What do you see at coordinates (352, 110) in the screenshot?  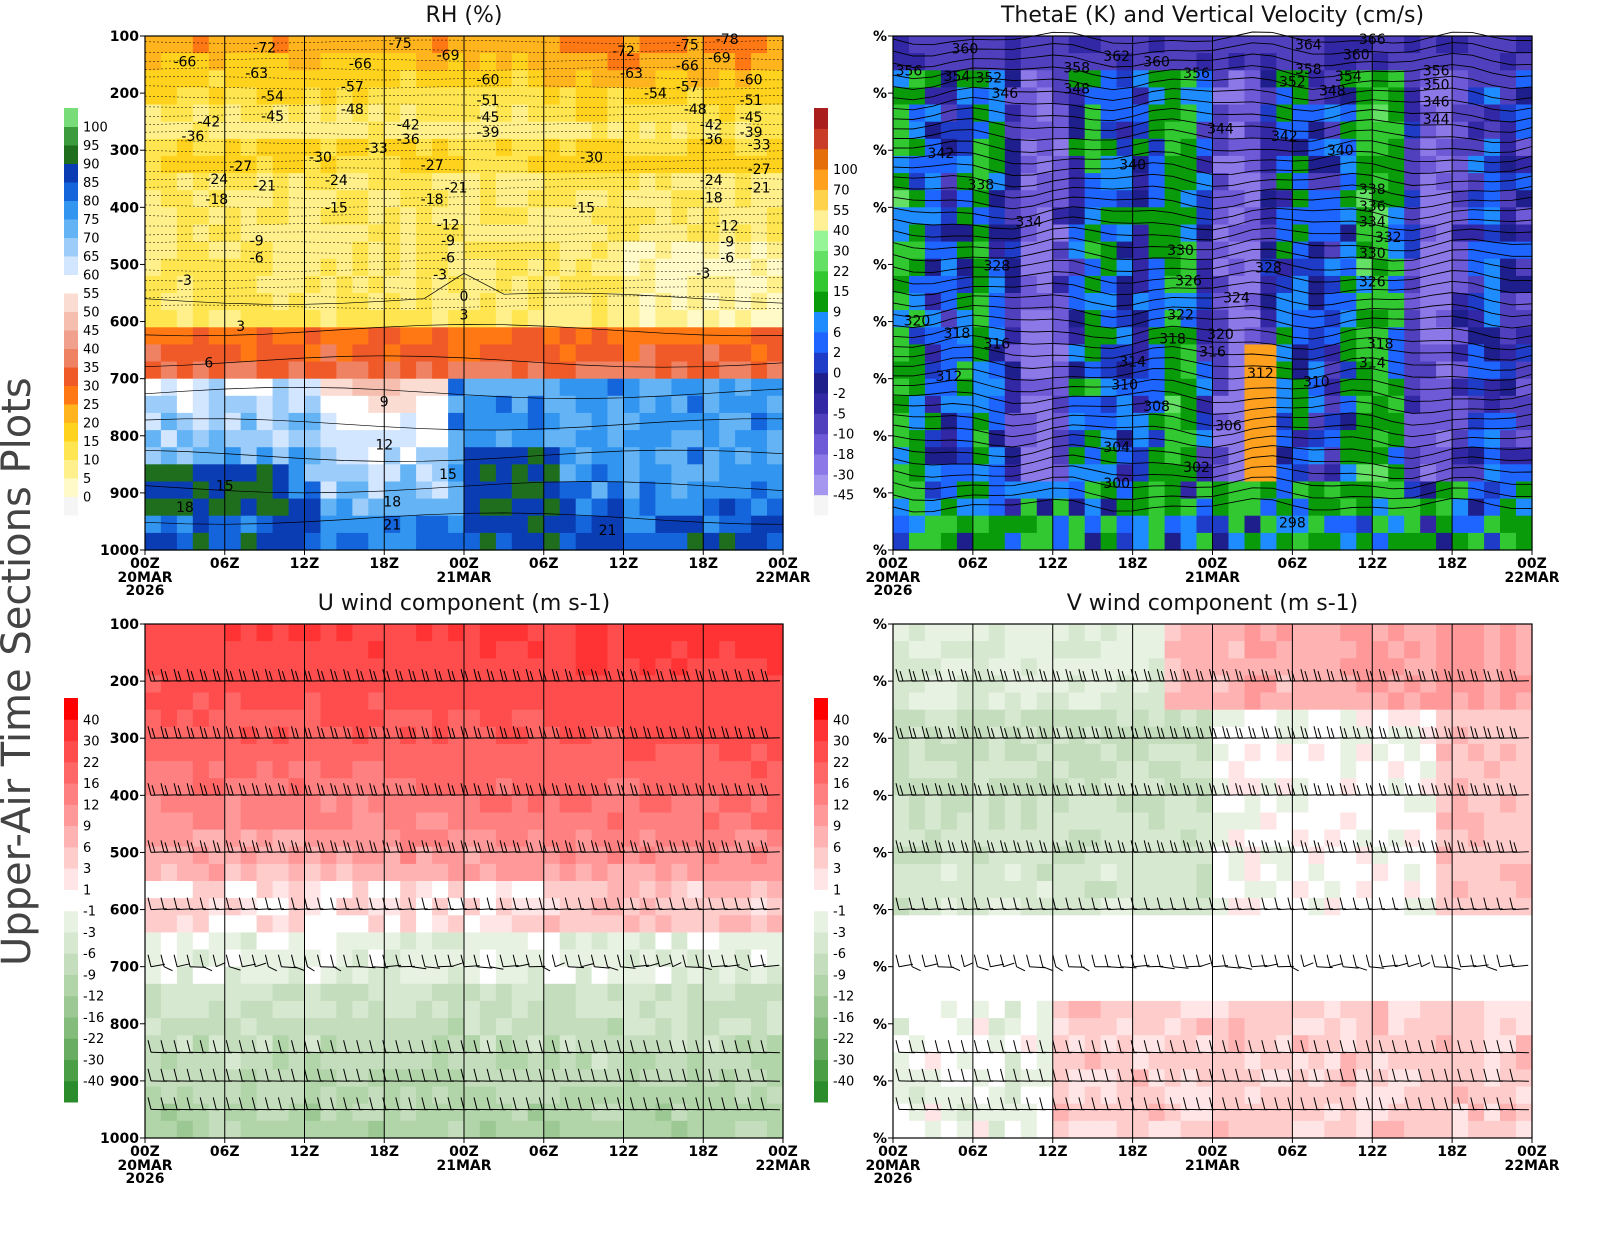 I see `contour-label: -48` at bounding box center [352, 110].